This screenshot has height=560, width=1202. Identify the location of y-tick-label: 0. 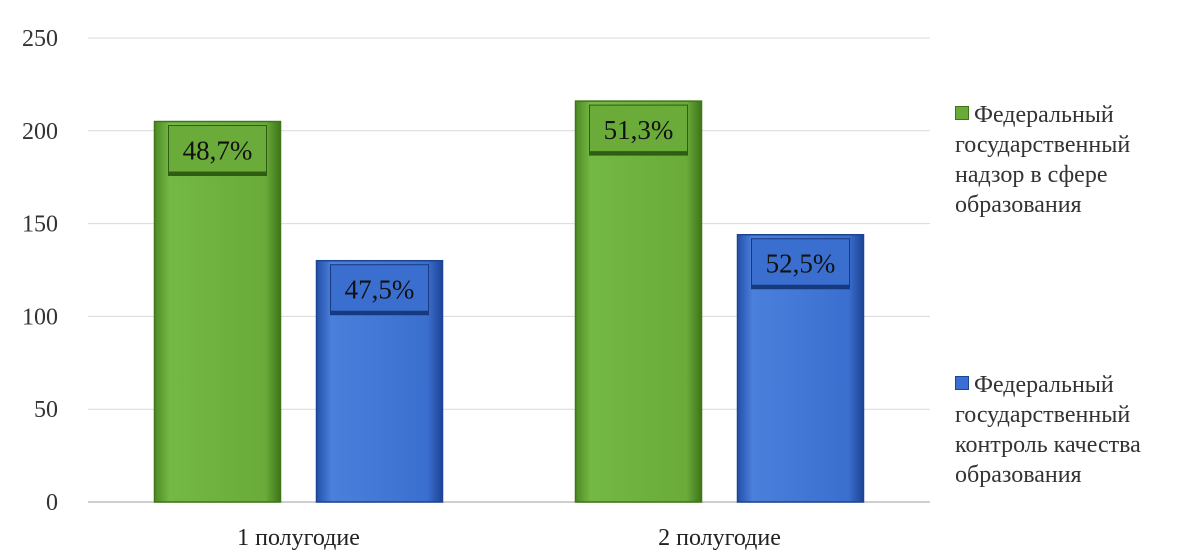
(52, 503).